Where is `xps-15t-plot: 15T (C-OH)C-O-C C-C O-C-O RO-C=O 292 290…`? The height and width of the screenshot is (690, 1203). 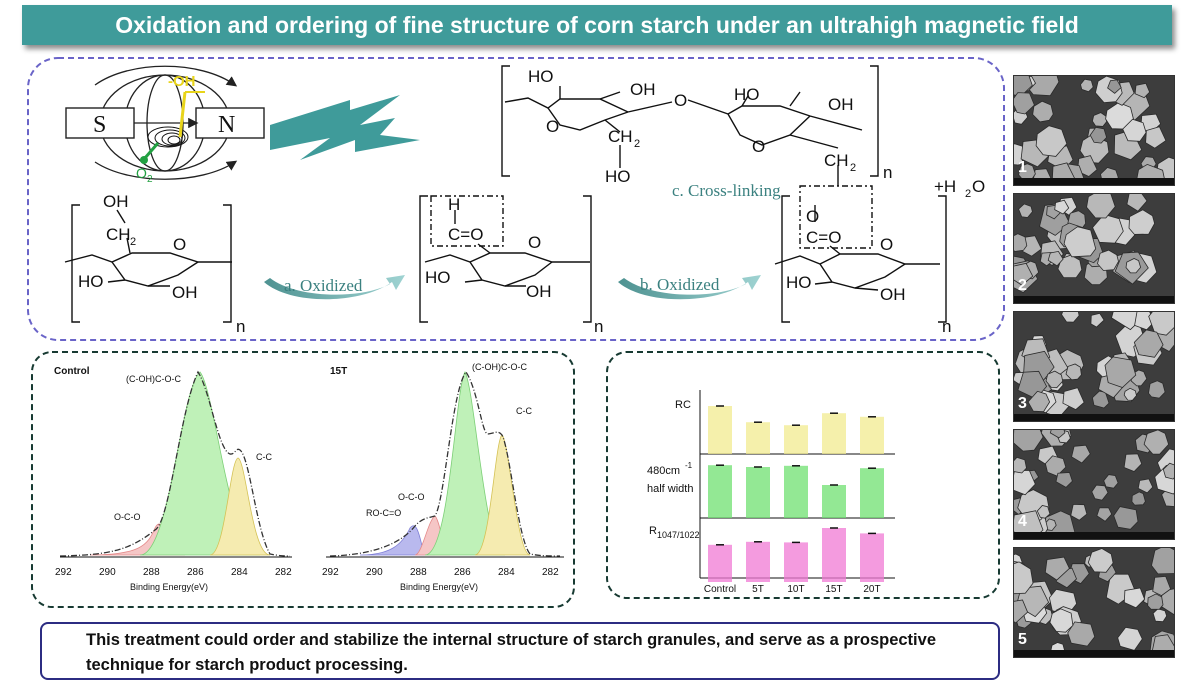 xps-15t-plot: 15T (C-OH)C-O-C C-C O-C-O RO-C=O 292 290… is located at coordinates (443, 477).